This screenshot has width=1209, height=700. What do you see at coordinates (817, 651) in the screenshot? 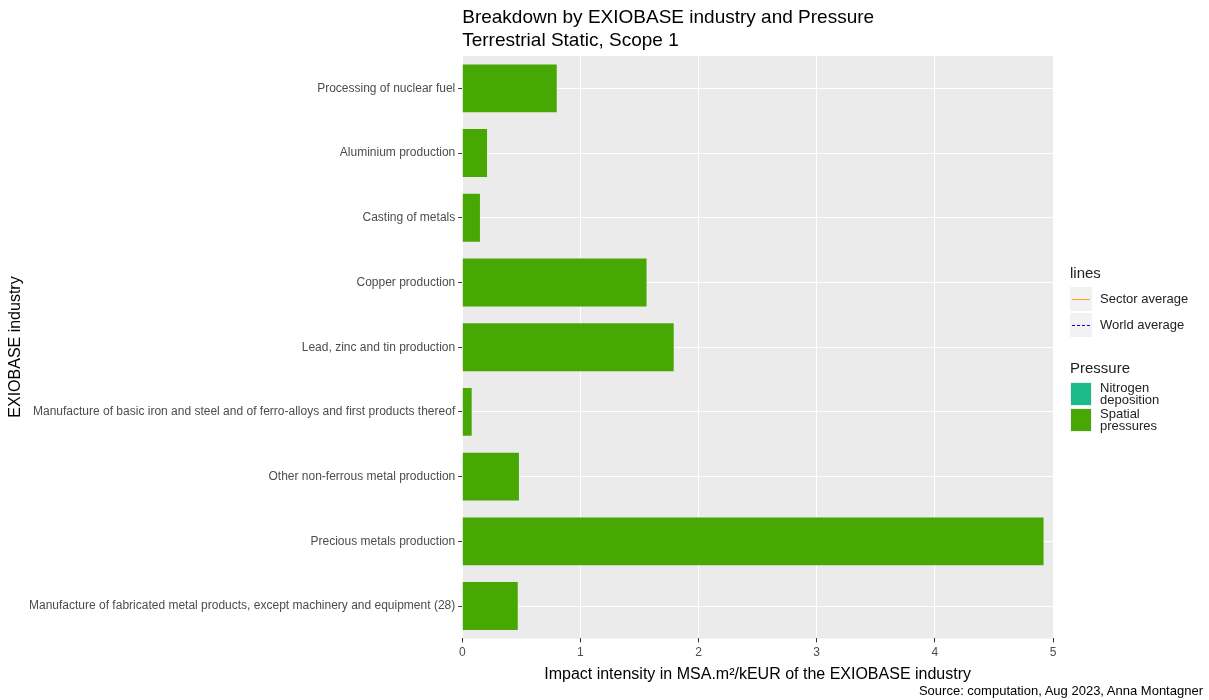
I see `x-tick-label: 3` at bounding box center [817, 651].